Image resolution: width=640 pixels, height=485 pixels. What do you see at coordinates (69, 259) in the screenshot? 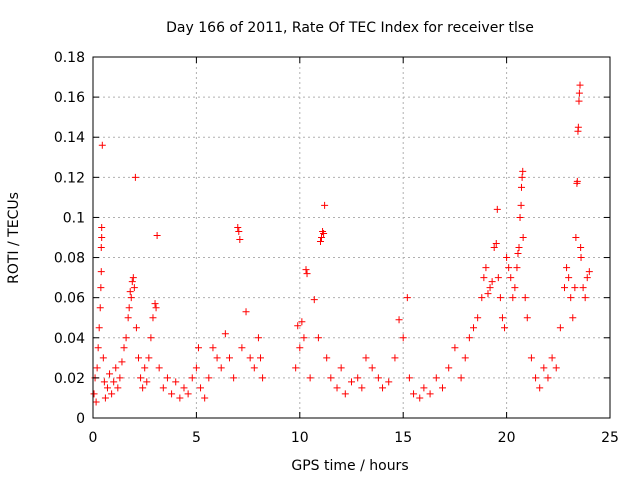
I see `y-tick-label: 0.08` at bounding box center [69, 259].